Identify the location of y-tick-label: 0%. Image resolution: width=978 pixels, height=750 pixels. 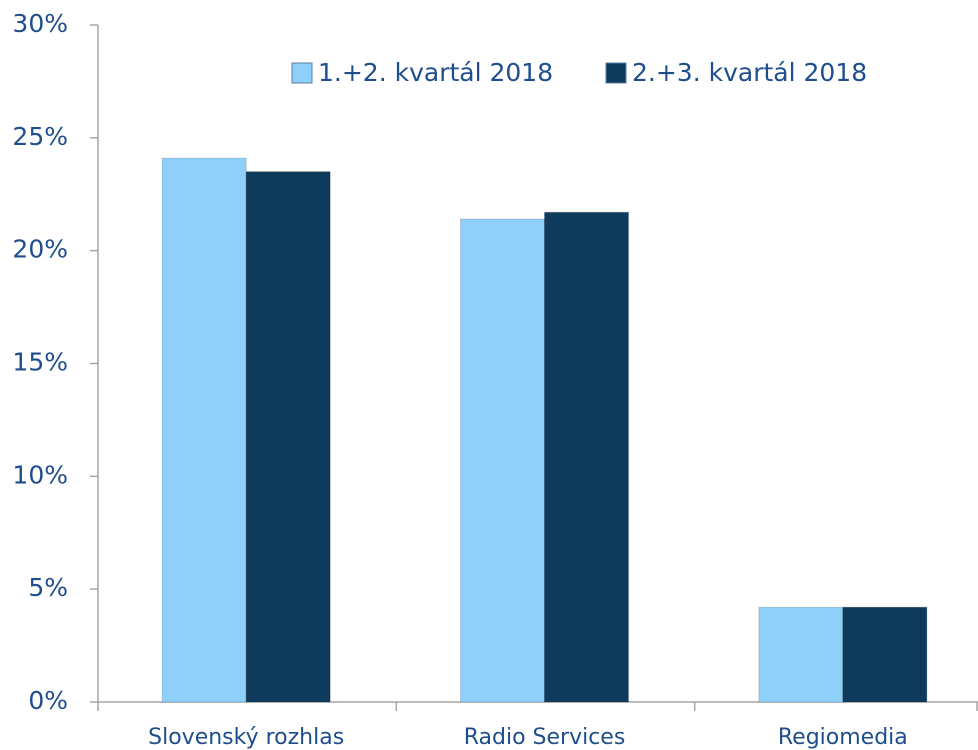
(48, 700).